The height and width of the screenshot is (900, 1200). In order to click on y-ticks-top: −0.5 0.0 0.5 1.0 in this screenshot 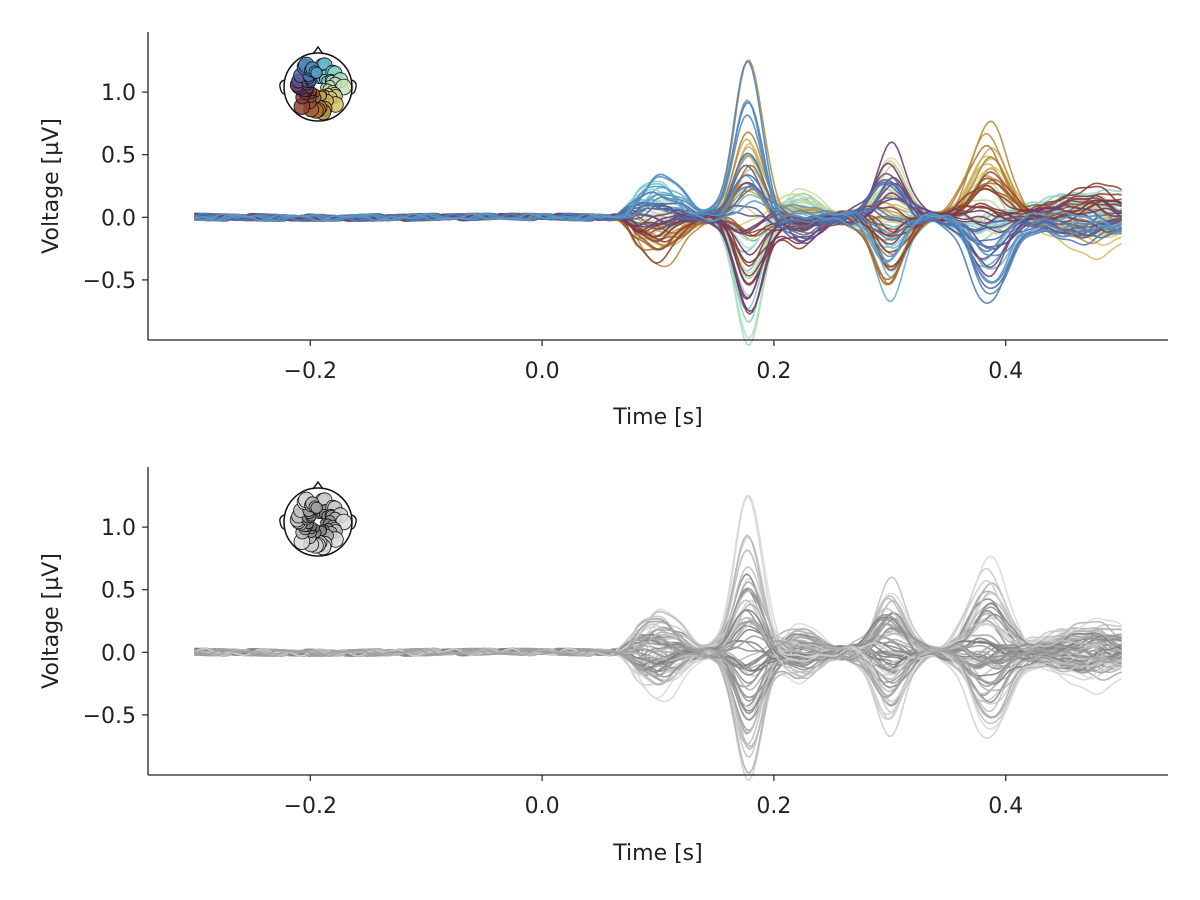, I will do `click(115, 187)`.